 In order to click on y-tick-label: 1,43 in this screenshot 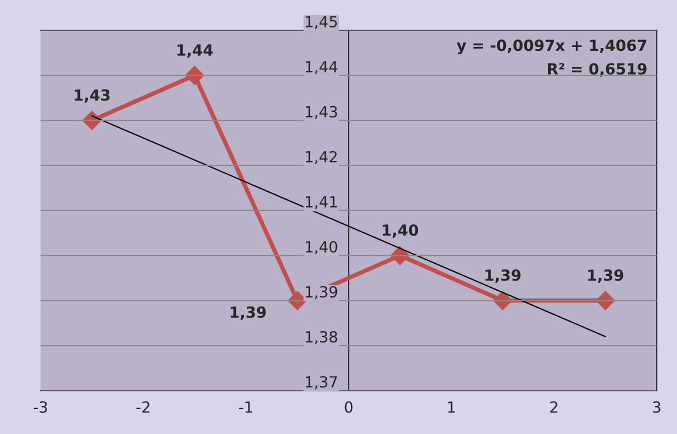, I will do `click(322, 113)`.